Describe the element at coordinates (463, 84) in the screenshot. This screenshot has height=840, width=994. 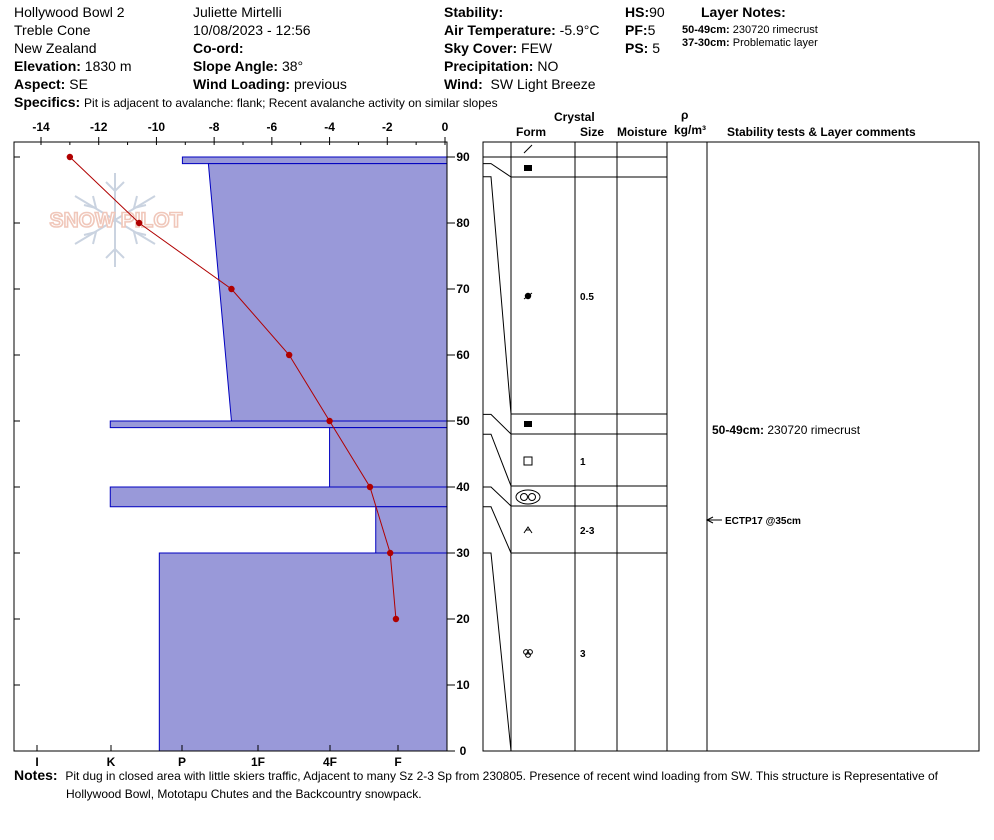
I see `wind-label: Wind:` at that location.